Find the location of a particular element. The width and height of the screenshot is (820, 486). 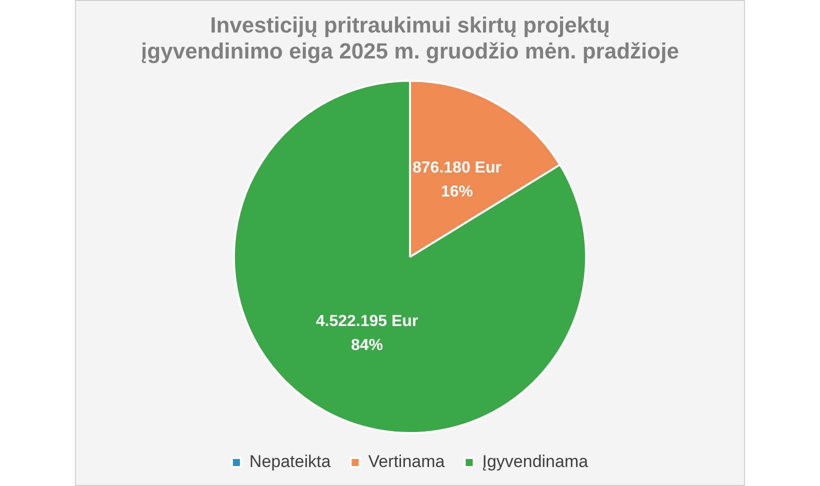

legend-label: Nepateikta is located at coordinates (290, 462).